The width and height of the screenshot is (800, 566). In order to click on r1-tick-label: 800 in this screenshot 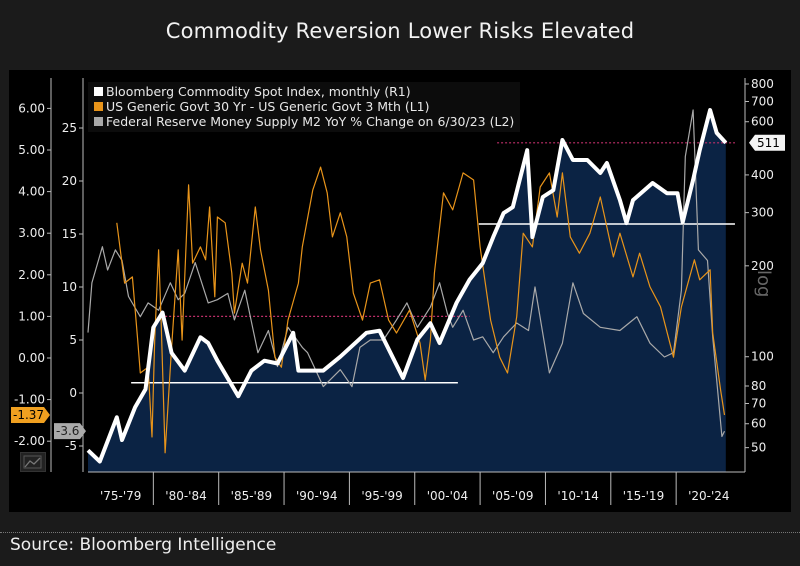, I will do `click(762, 84)`.